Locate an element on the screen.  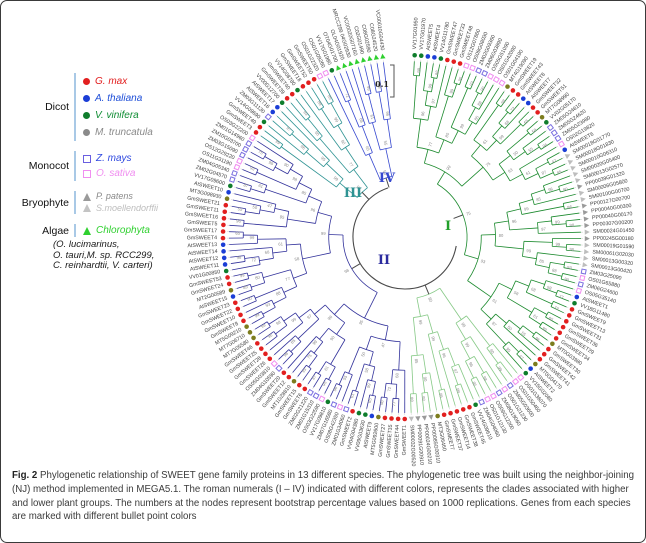
leaf-label: PP00245G00180 is located at coordinates (613, 239).